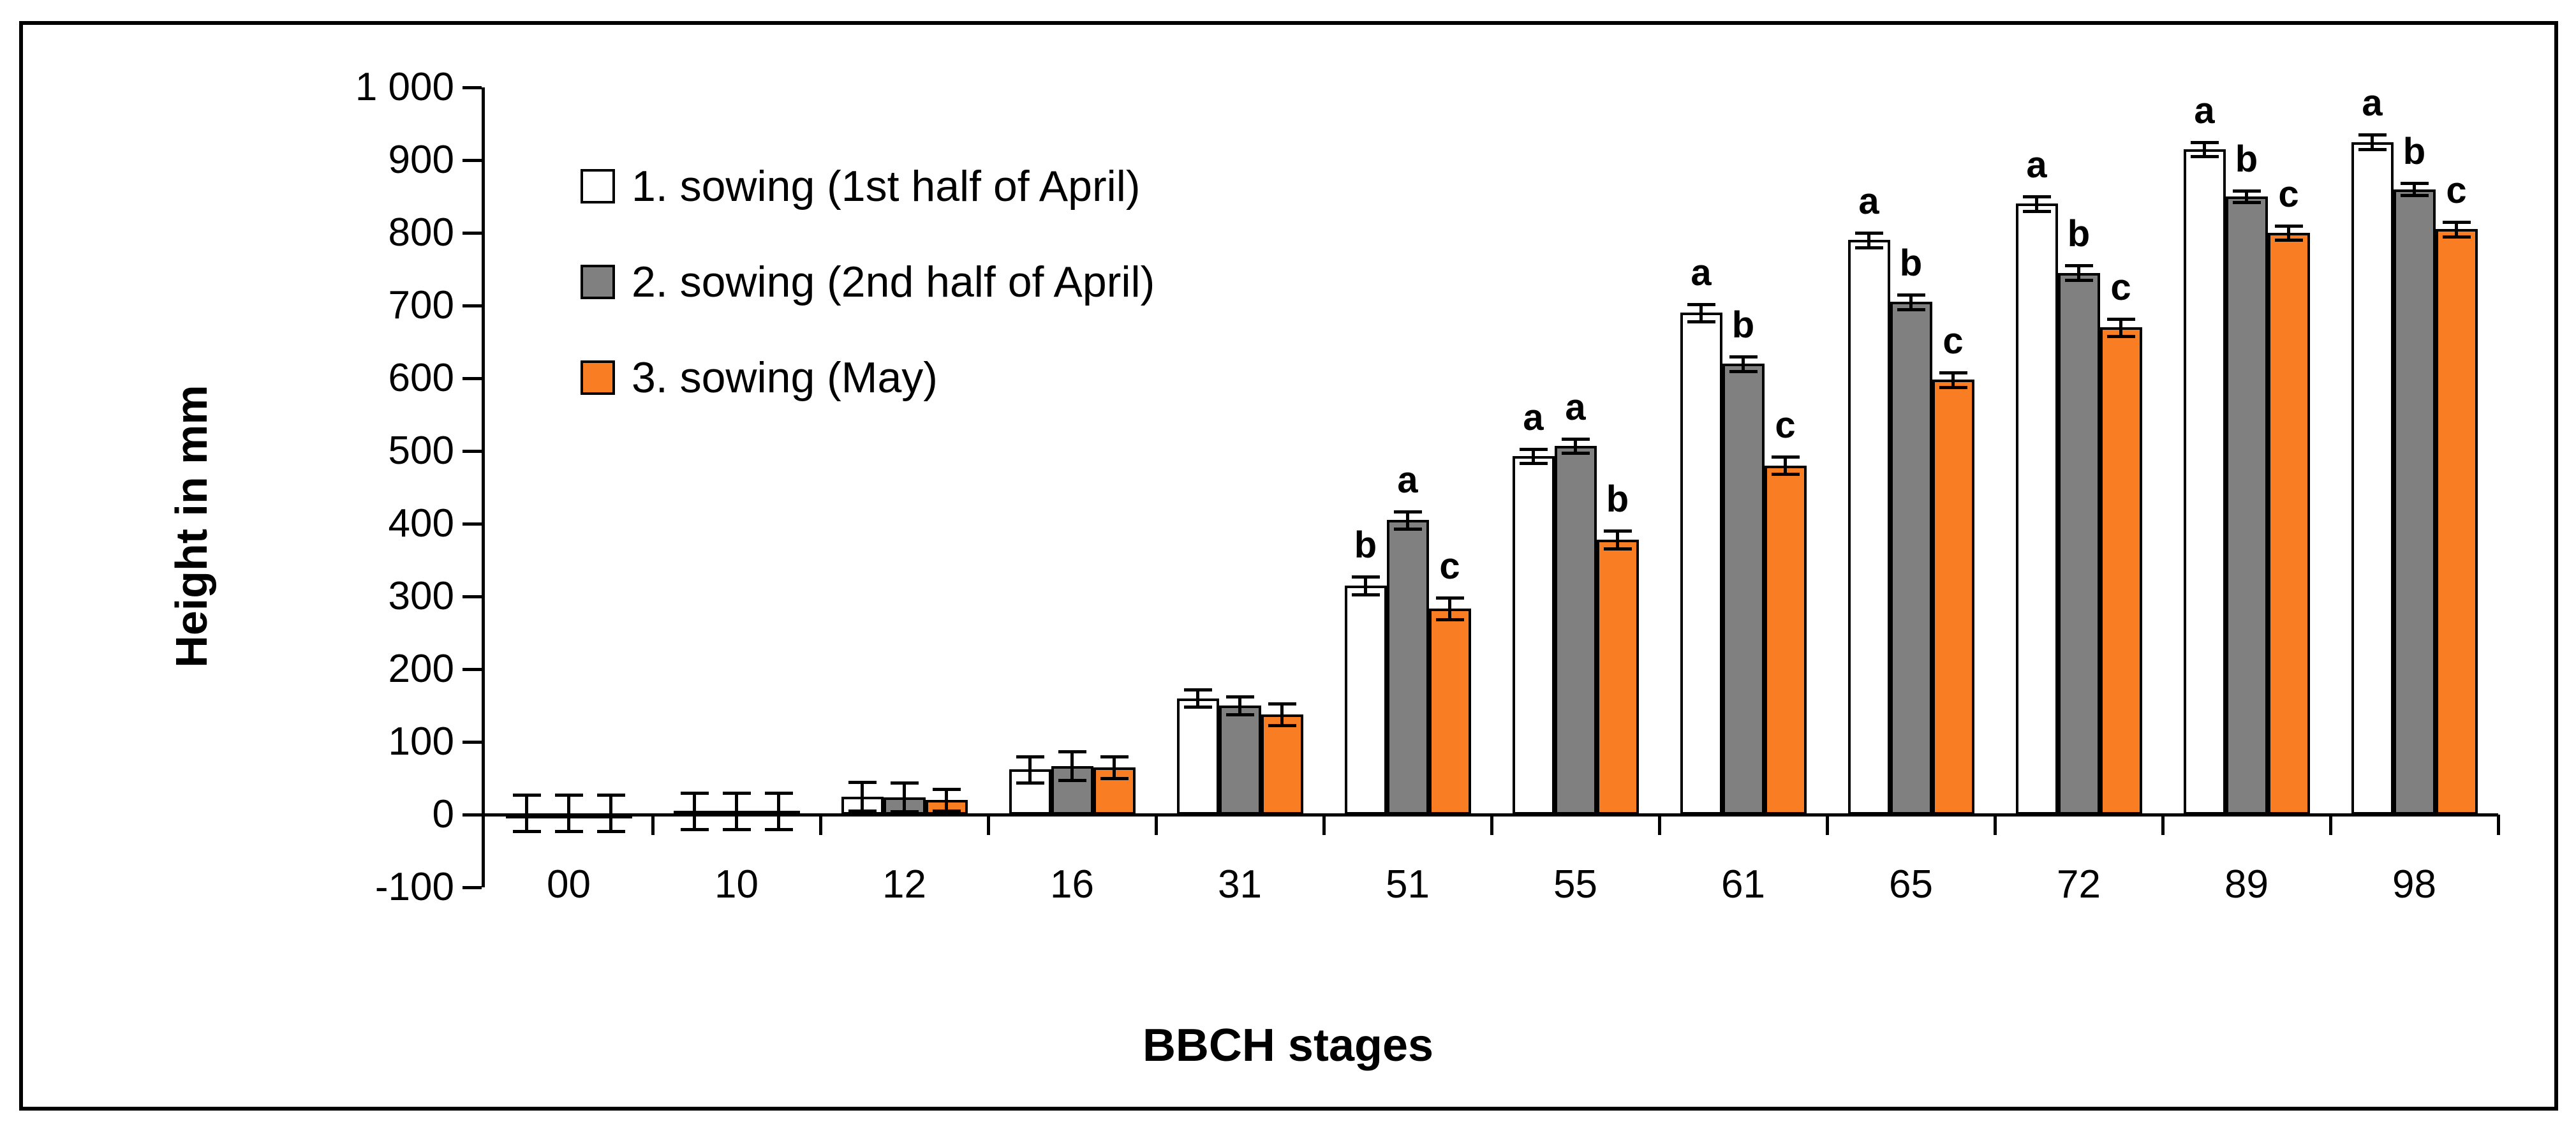  What do you see at coordinates (2414, 884) in the screenshot?
I see `x-category-label: 98` at bounding box center [2414, 884].